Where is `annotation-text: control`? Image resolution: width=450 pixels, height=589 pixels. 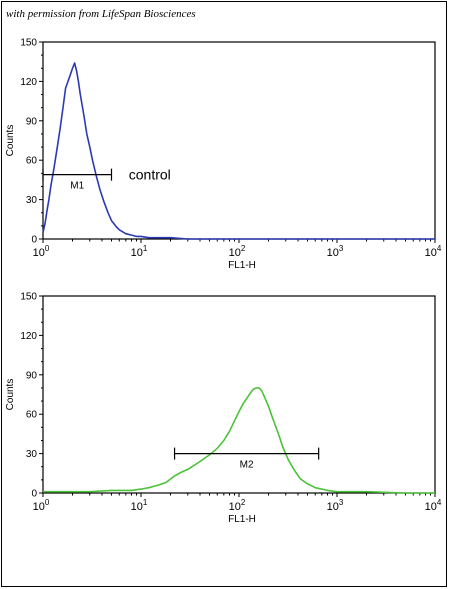
annotation-text: control is located at coordinates (150, 175).